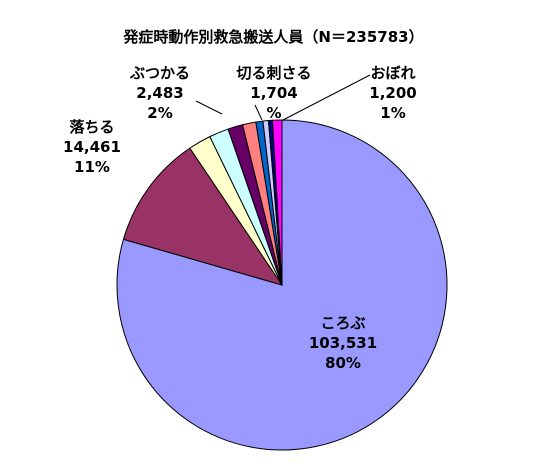 This screenshot has height=474, width=547. Describe the element at coordinates (92, 147) in the screenshot. I see `slice-label-1: 落ちる 14,461 11%` at that location.